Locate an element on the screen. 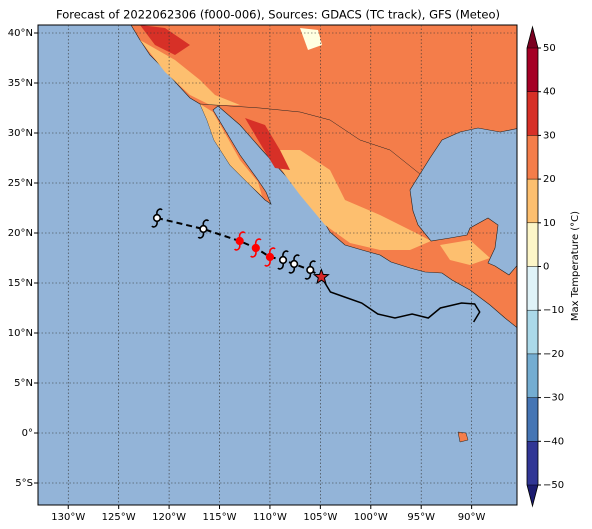  x-tick-label: 115°W is located at coordinates (220, 517).